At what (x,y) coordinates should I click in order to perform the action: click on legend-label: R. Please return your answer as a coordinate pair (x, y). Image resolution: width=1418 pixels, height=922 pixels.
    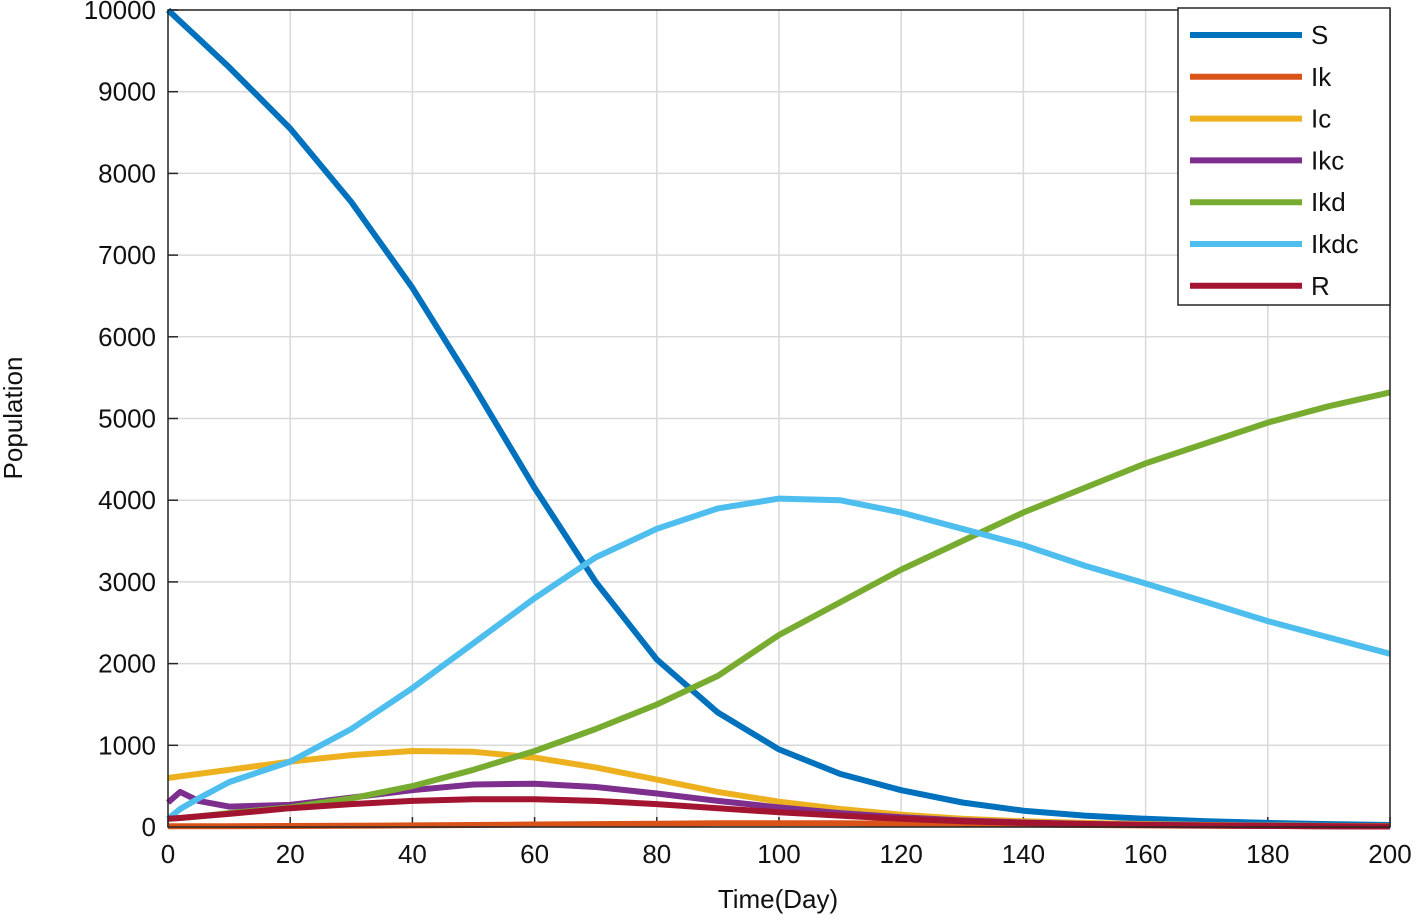
    Looking at the image, I should click on (1320, 286).